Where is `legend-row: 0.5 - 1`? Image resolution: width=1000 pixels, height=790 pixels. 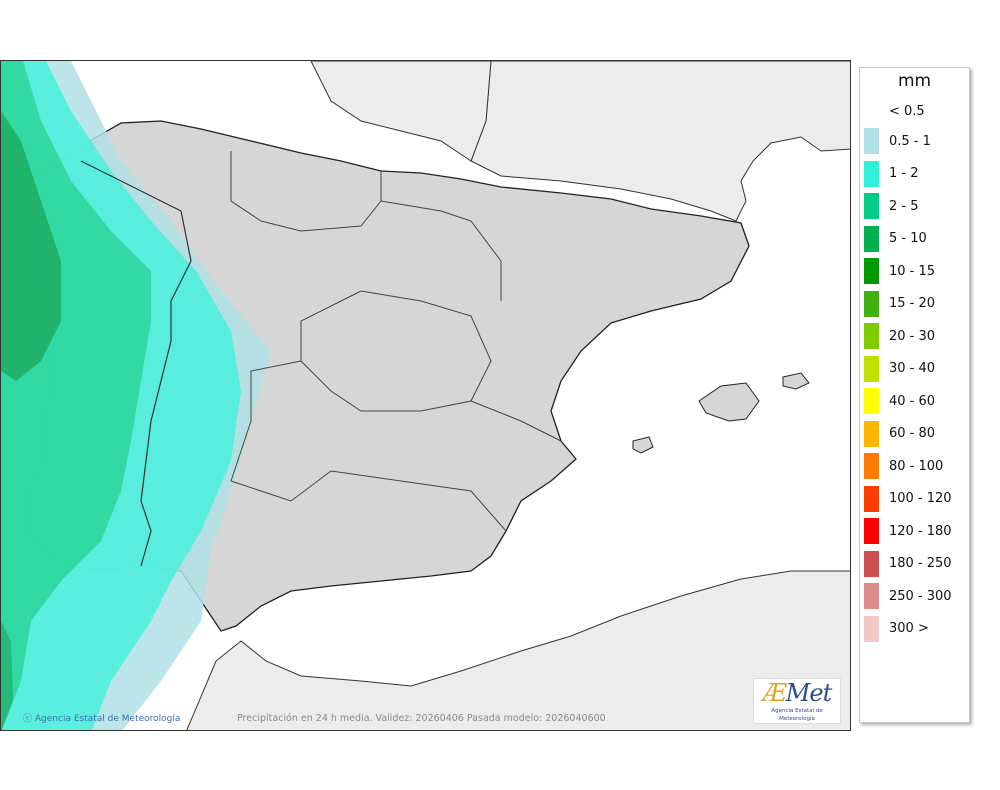
legend-row: 0.5 - 1 is located at coordinates (897, 141).